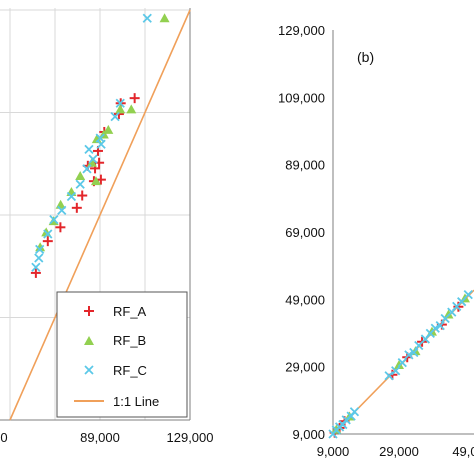 The image size is (474, 474). I want to click on legend-triangle-marker, so click(89, 340).